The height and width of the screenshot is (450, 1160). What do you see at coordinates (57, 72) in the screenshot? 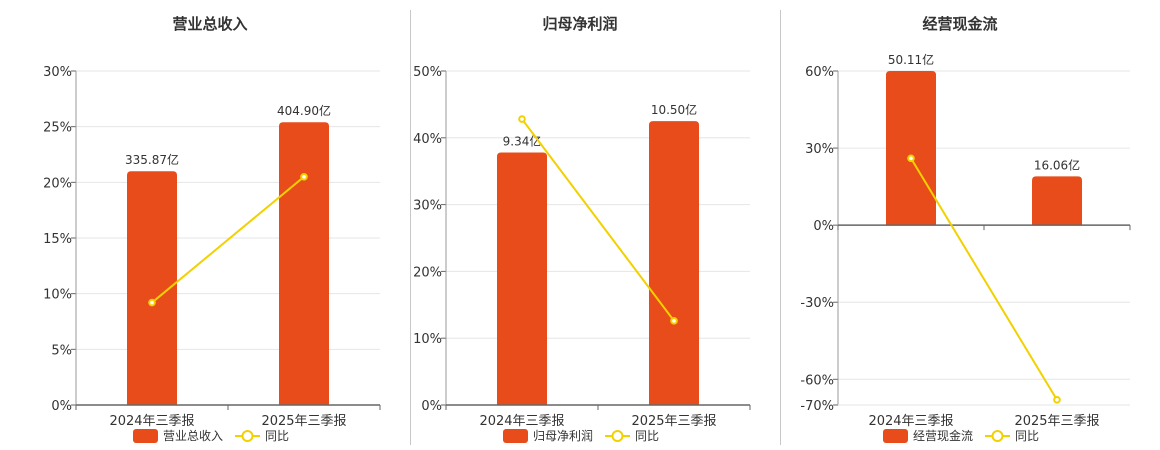
I see `chart1-y-tick-label: 30%` at bounding box center [57, 72].